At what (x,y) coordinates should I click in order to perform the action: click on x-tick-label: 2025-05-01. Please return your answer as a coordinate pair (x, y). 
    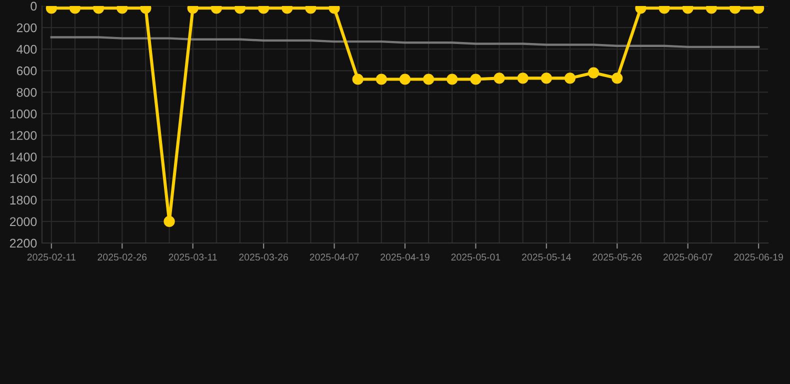
    Looking at the image, I should click on (475, 257).